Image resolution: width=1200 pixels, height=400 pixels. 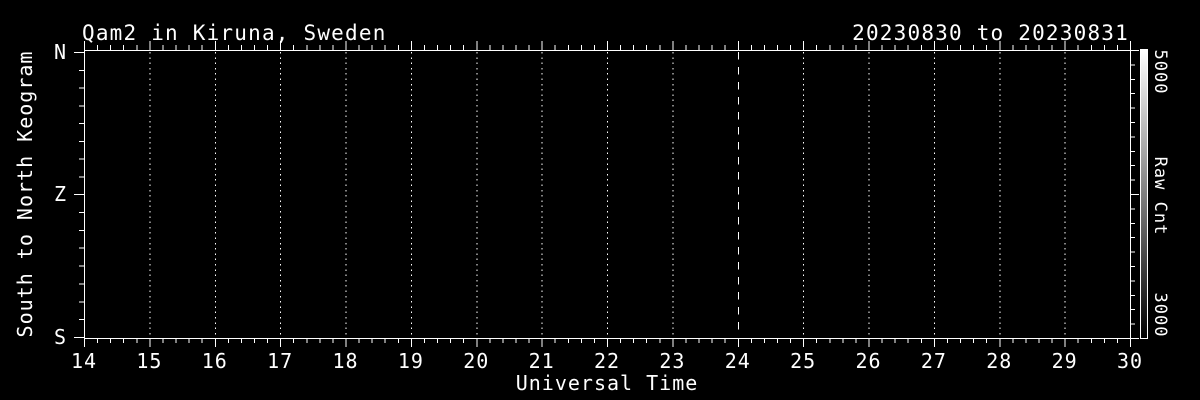 What do you see at coordinates (476, 361) in the screenshot?
I see `x-tick-label: 20` at bounding box center [476, 361].